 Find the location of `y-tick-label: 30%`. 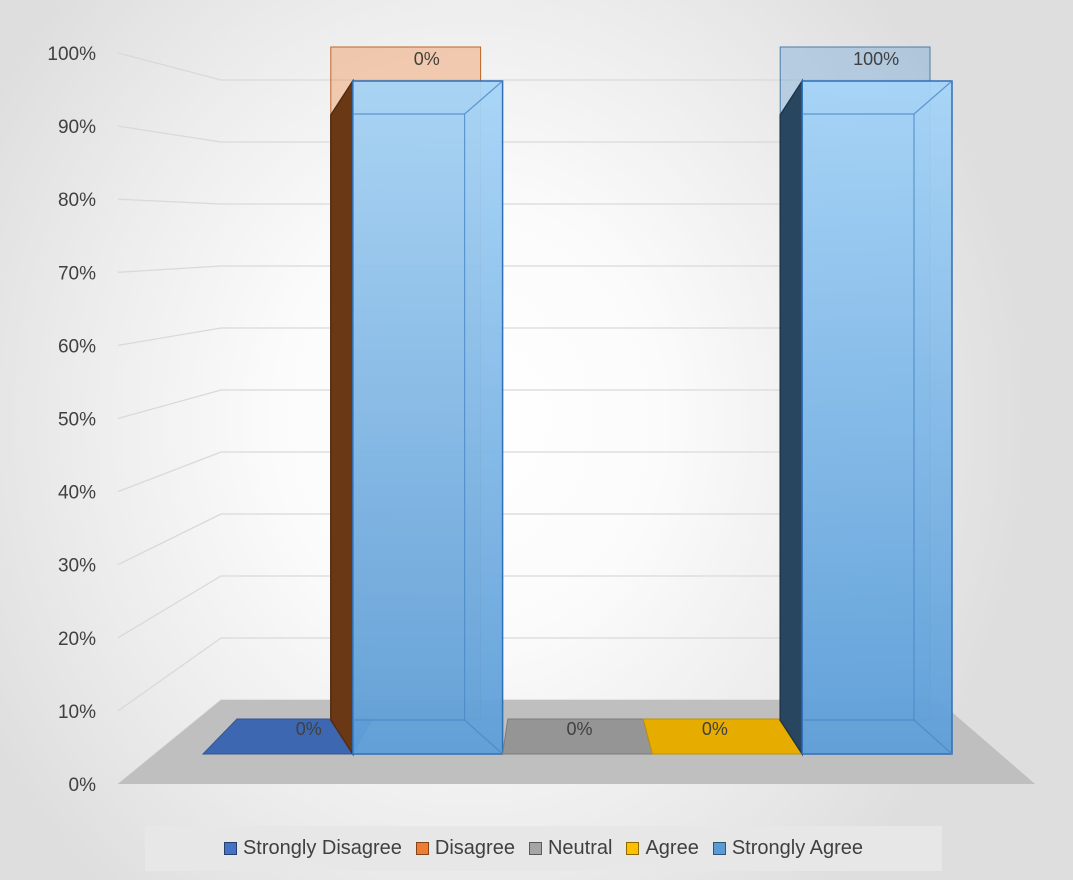

y-tick-label: 30% is located at coordinates (77, 566).